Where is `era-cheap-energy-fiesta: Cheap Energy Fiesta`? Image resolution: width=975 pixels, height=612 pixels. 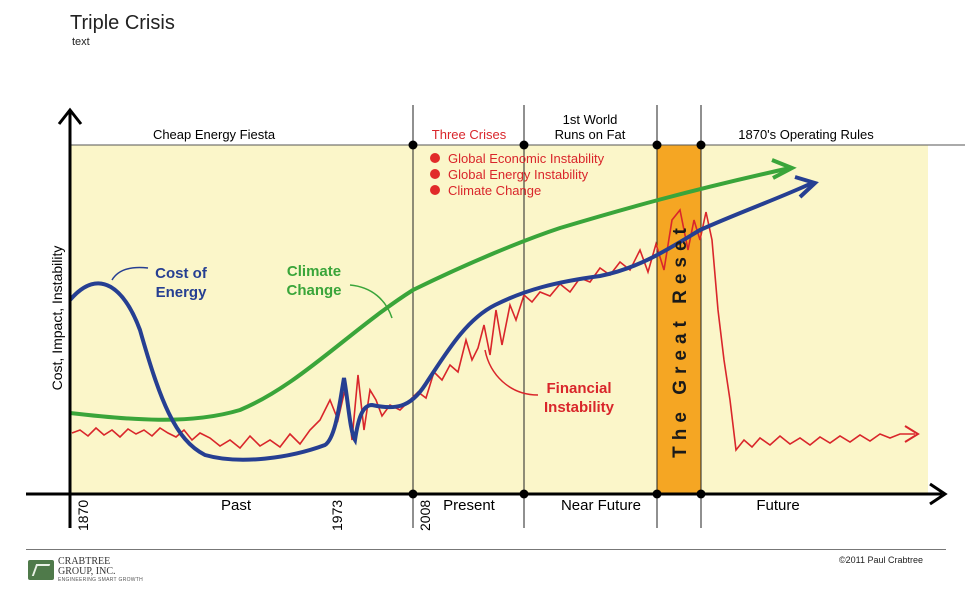
era-cheap-energy-fiesta: Cheap Energy Fiesta is located at coordinates (214, 134).